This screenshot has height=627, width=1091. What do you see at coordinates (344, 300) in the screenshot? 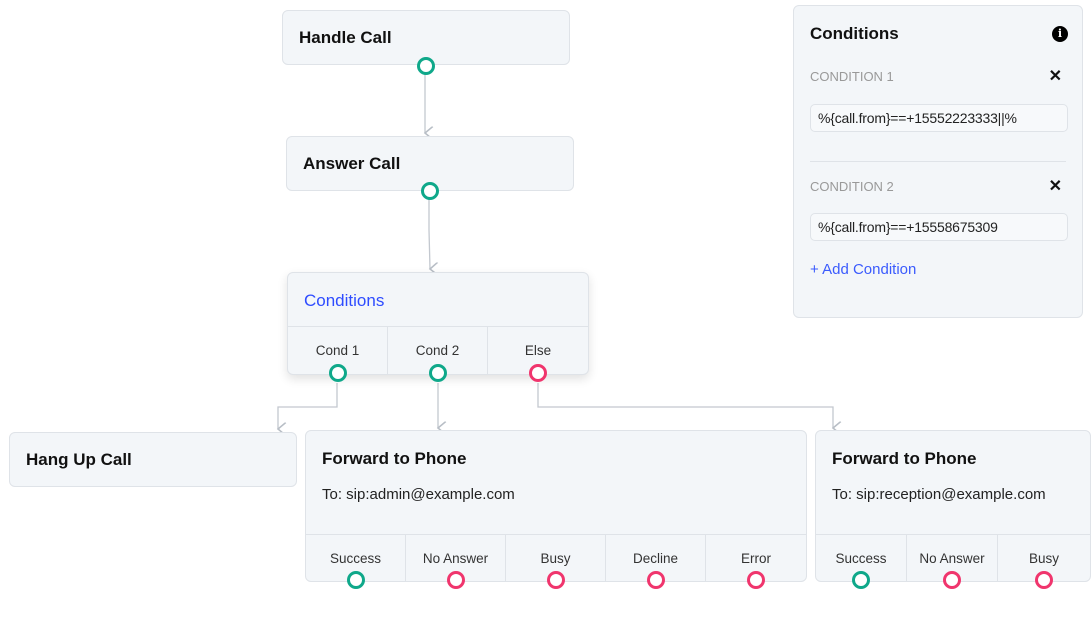
I see `node-title: Conditions` at bounding box center [344, 300].